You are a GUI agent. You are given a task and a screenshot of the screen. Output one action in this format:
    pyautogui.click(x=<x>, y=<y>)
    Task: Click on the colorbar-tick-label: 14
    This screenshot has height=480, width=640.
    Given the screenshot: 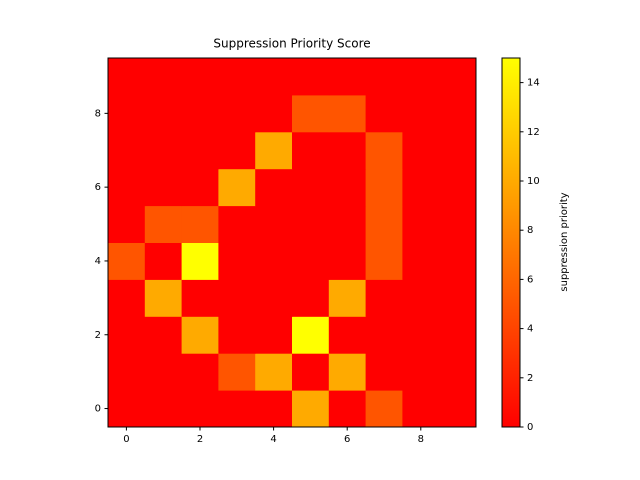 What is the action you would take?
    pyautogui.click(x=533, y=83)
    